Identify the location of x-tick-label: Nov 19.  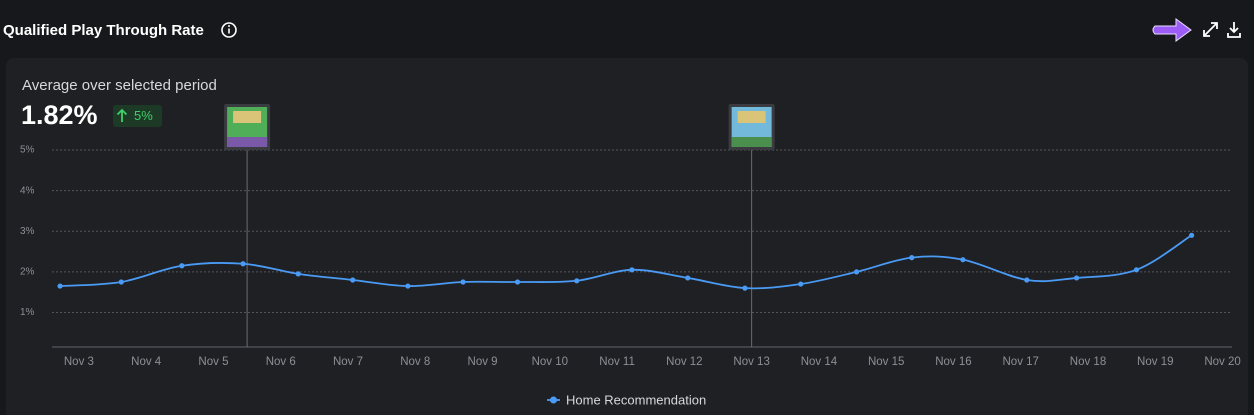
(1155, 362).